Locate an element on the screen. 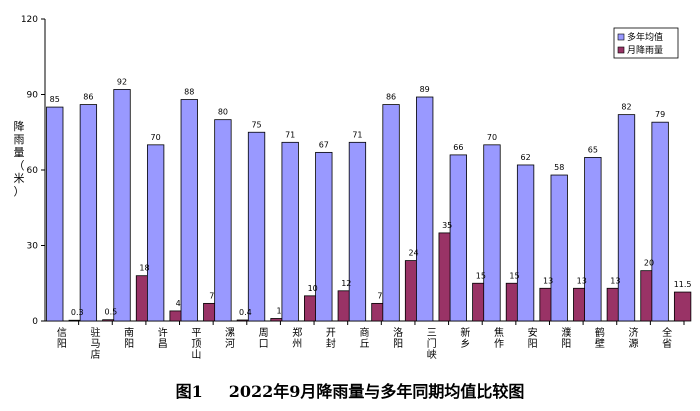 Image resolution: width=700 pixels, height=411 pixels. data-label-monthly: 10 is located at coordinates (313, 288).